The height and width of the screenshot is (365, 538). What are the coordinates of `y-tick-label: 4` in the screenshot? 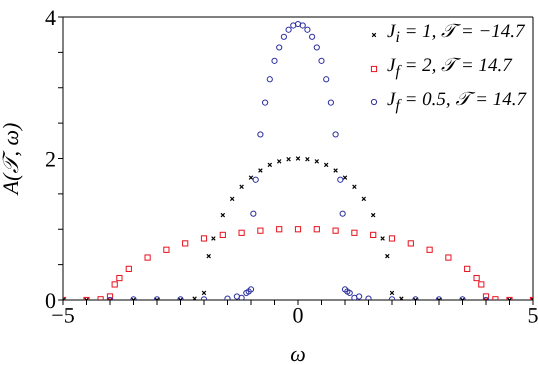 It's located at (50, 17).